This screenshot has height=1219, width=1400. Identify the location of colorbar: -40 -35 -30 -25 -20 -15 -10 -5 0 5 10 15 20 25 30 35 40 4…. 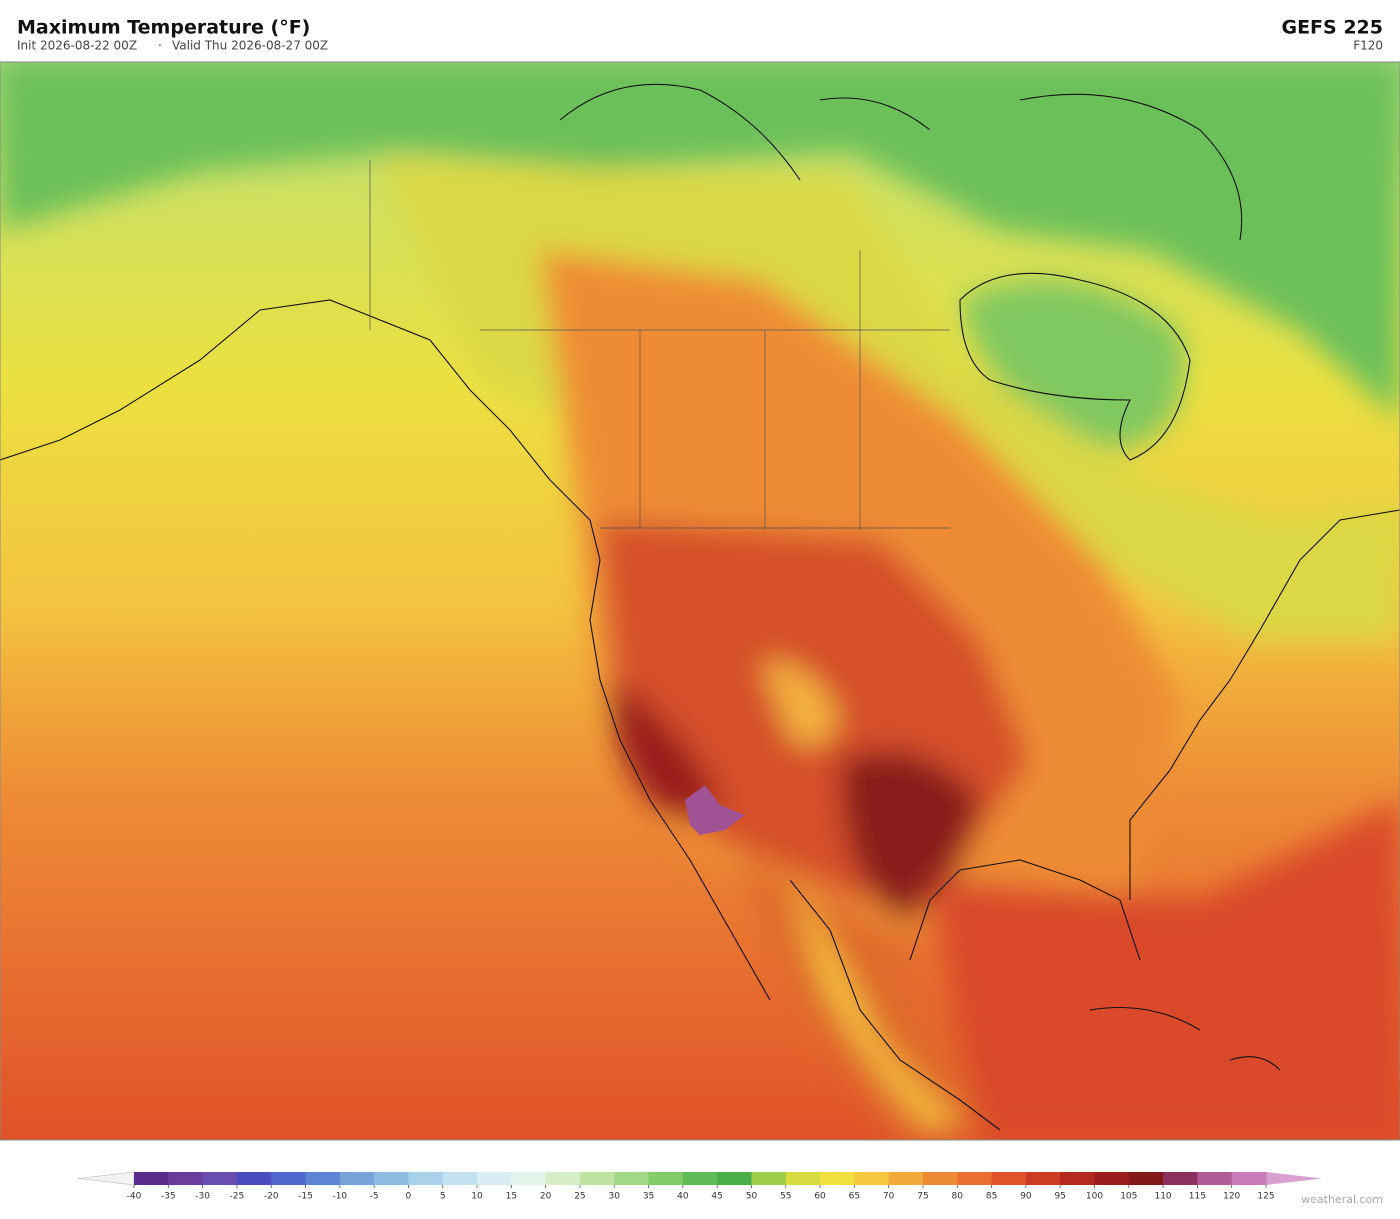
(699, 1186).